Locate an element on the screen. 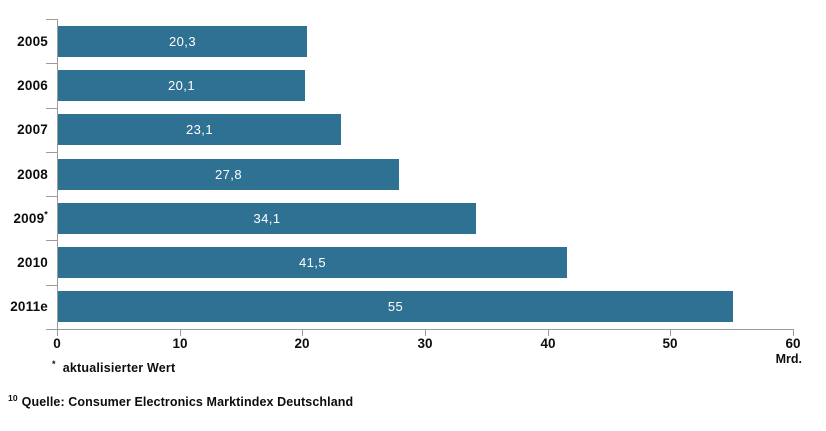  bar-2006: 20,1 is located at coordinates (181, 85).